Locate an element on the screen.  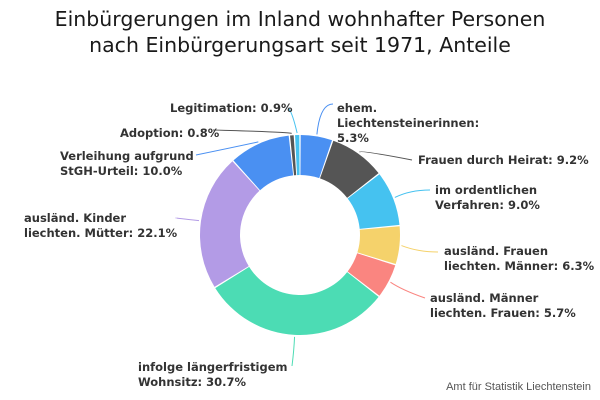
slice-label-2-line-1: Frauen durch Heirat: 9.2% is located at coordinates (503, 160).